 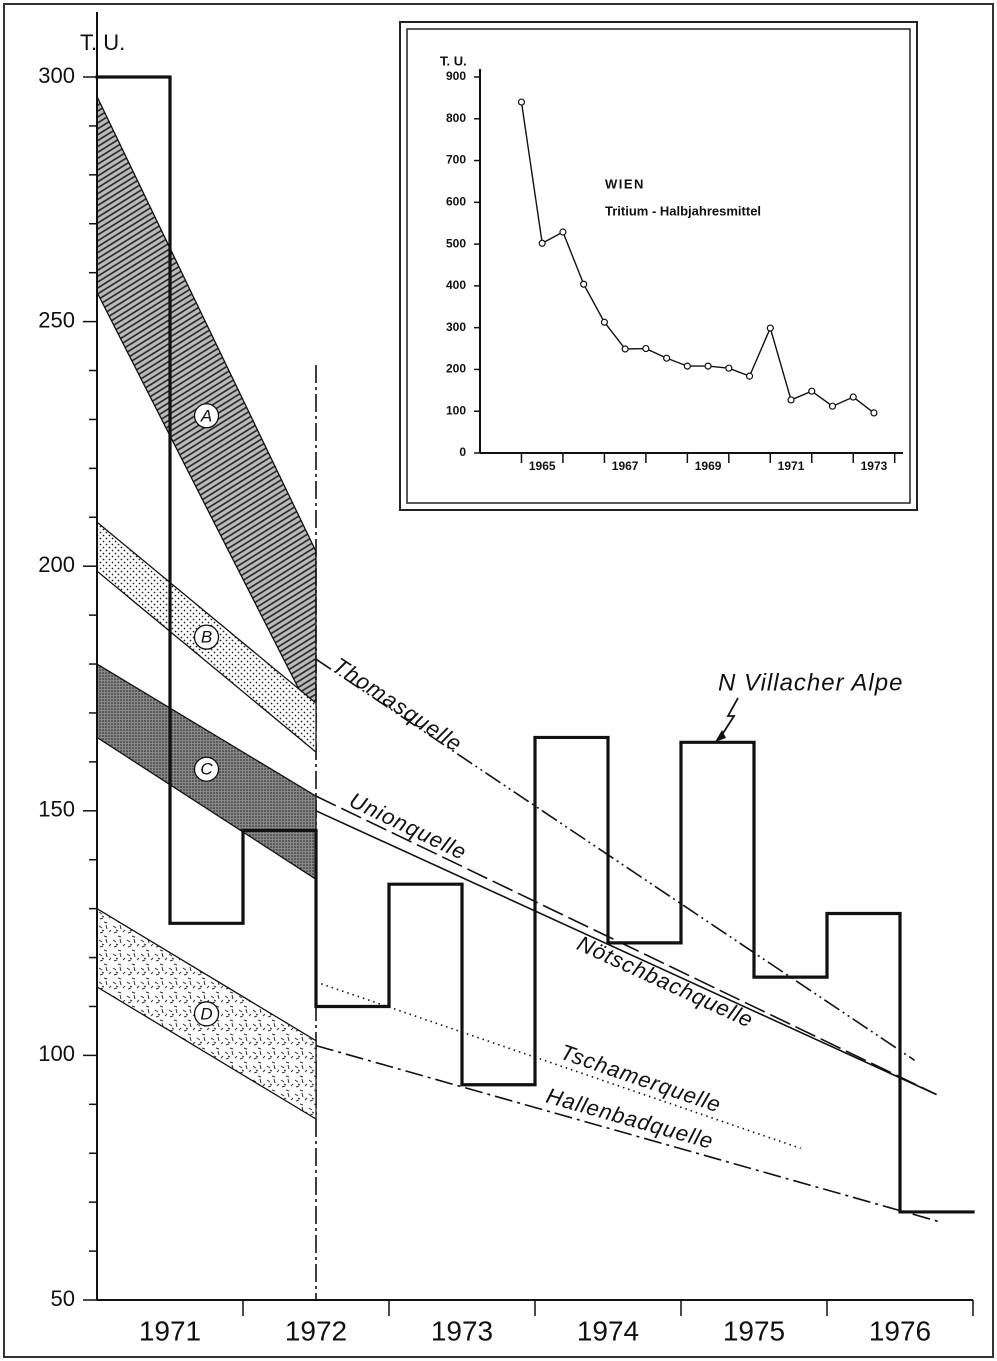 I want to click on inset-x-tick-label: 1973, so click(x=874, y=466).